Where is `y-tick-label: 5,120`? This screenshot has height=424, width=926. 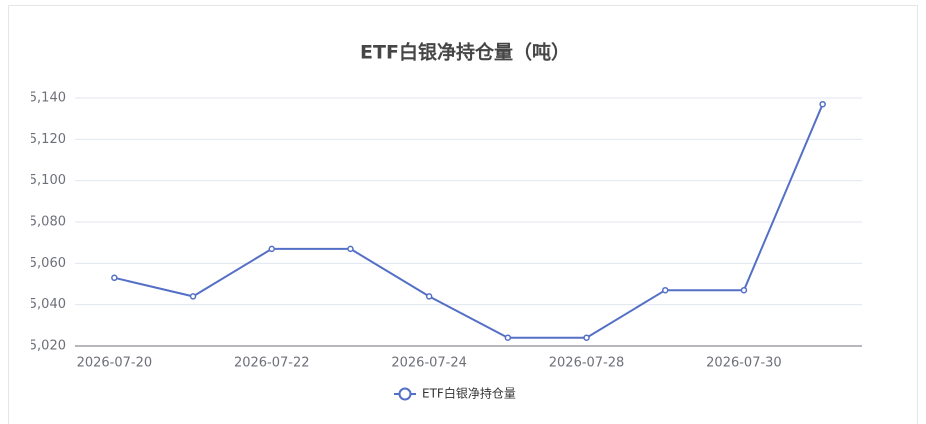
y-tick-label: 5,120 is located at coordinates (47, 139).